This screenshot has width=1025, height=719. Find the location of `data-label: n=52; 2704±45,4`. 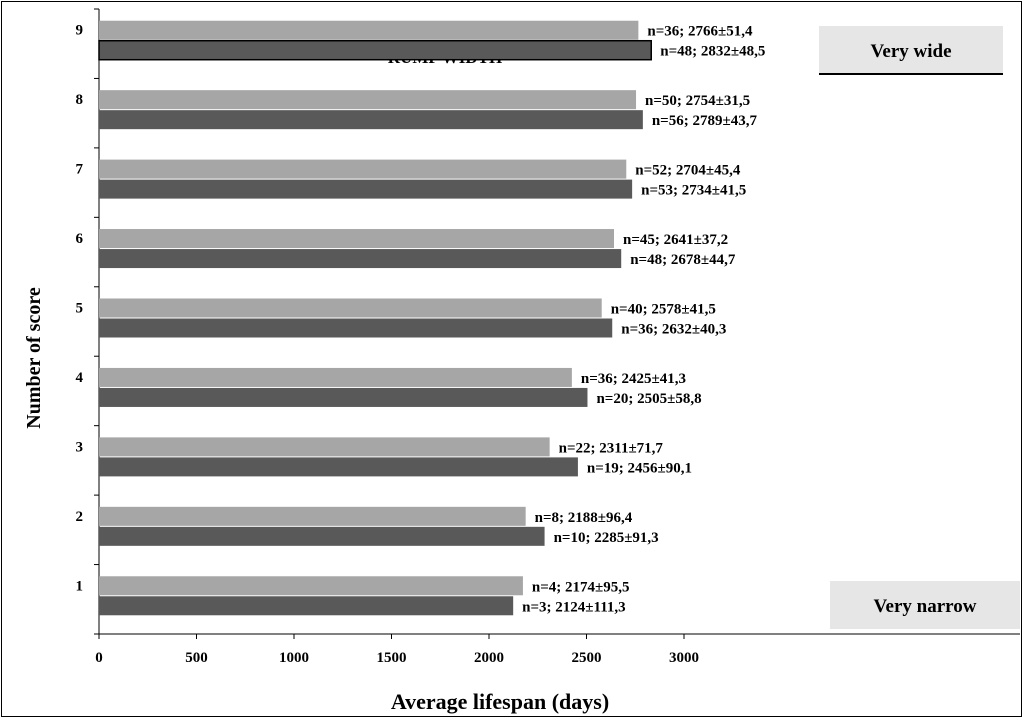

data-label: n=52; 2704±45,4 is located at coordinates (688, 171).